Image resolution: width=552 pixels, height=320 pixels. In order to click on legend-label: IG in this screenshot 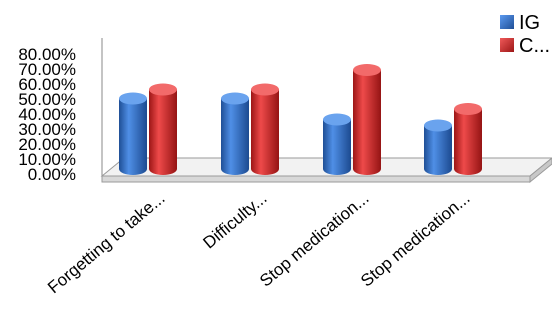, I will do `click(529, 23)`.